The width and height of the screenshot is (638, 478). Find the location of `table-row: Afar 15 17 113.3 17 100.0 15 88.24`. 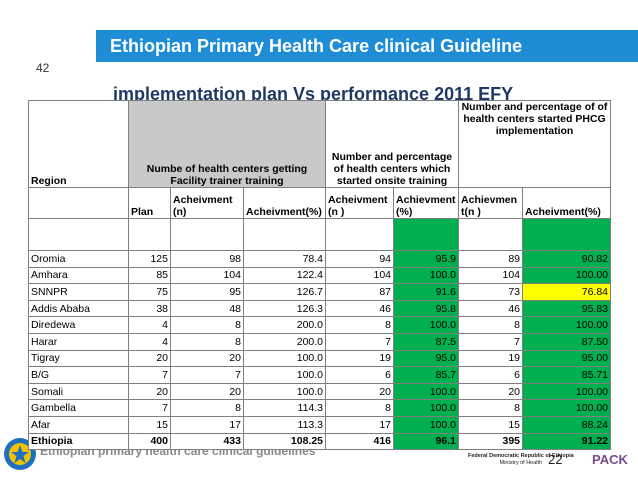

table-row: Afar 15 17 113.3 17 100.0 15 88.24 is located at coordinates (320, 424).